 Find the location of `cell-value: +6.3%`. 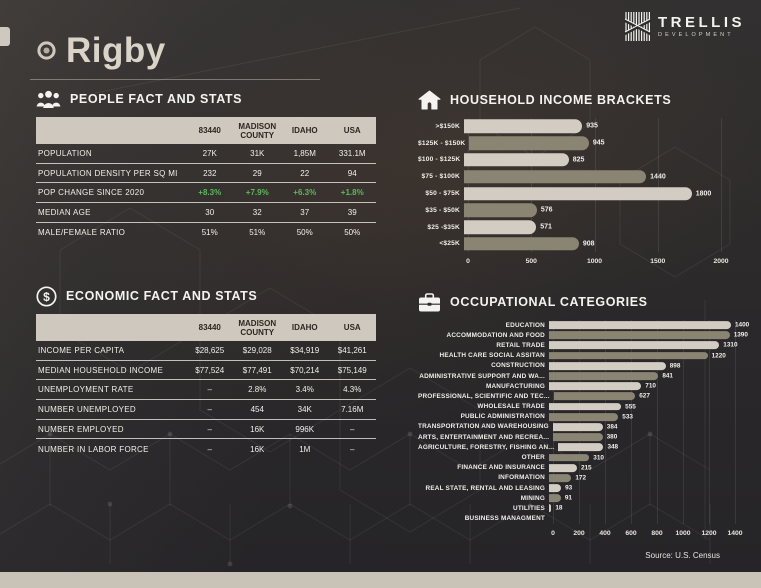

cell-value: +6.3% is located at coordinates (305, 193).